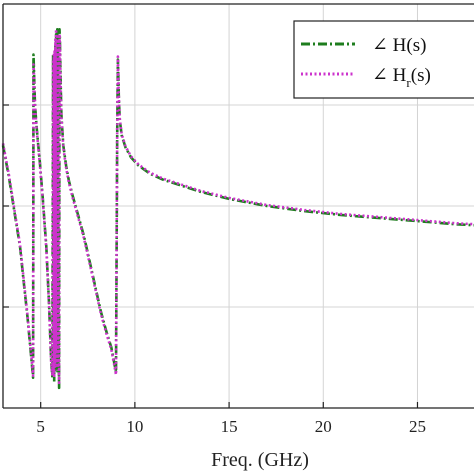 The image size is (474, 474). I want to click on legend-label-hr-sub: r, so click(408, 82).